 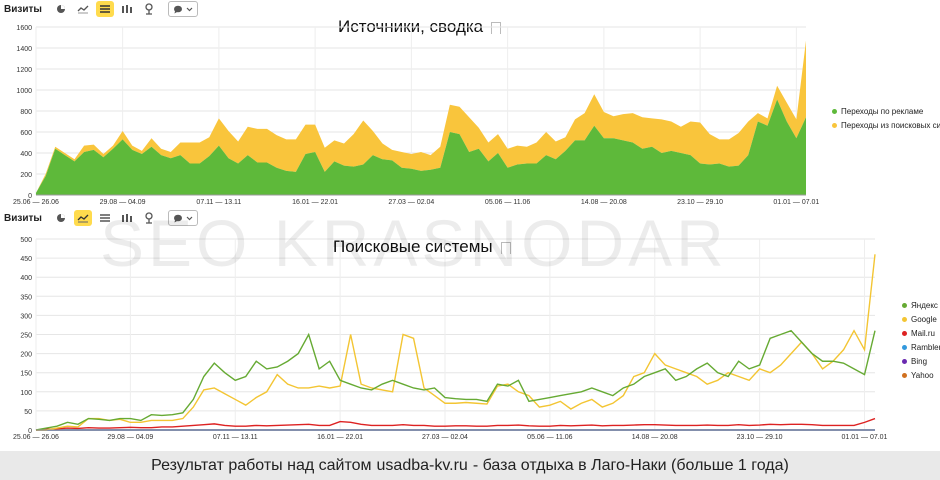 I want to click on y-tick-label: 1600, so click(x=24, y=28).